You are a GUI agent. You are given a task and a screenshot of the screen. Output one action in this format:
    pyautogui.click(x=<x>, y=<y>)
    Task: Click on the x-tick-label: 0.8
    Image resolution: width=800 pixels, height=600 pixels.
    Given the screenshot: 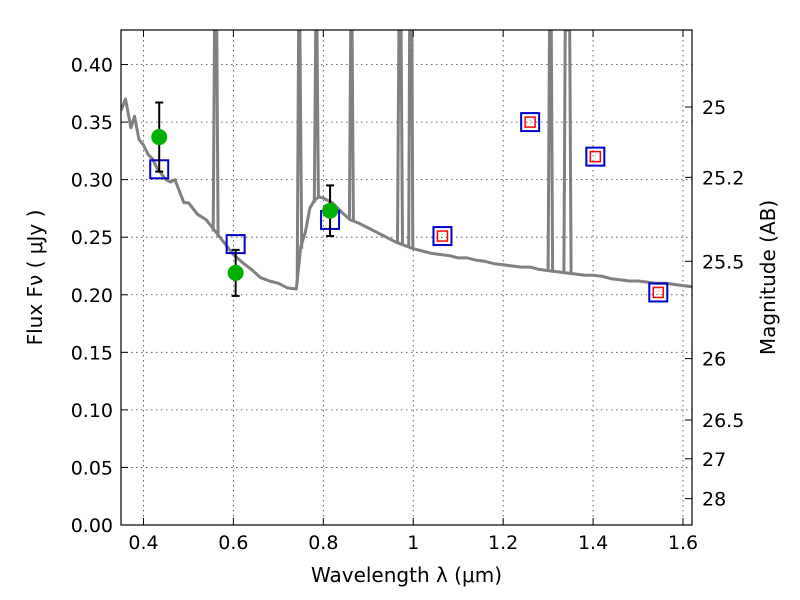 What is the action you would take?
    pyautogui.click(x=323, y=543)
    